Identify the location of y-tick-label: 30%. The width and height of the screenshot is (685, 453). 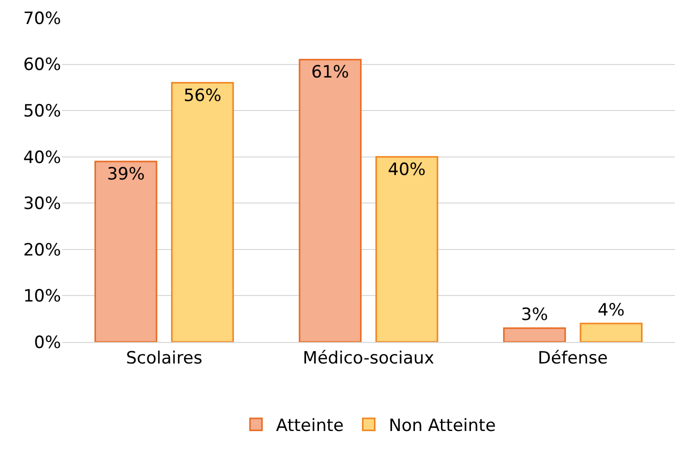
(42, 204).